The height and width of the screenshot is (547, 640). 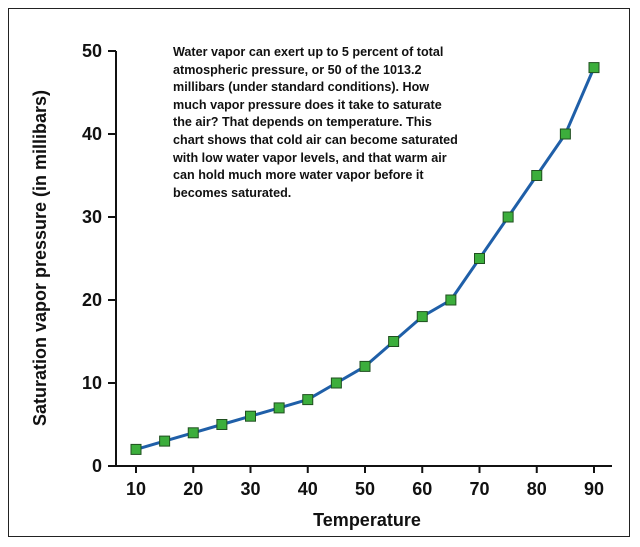 What do you see at coordinates (250, 489) in the screenshot?
I see `x-tick-label: 30` at bounding box center [250, 489].